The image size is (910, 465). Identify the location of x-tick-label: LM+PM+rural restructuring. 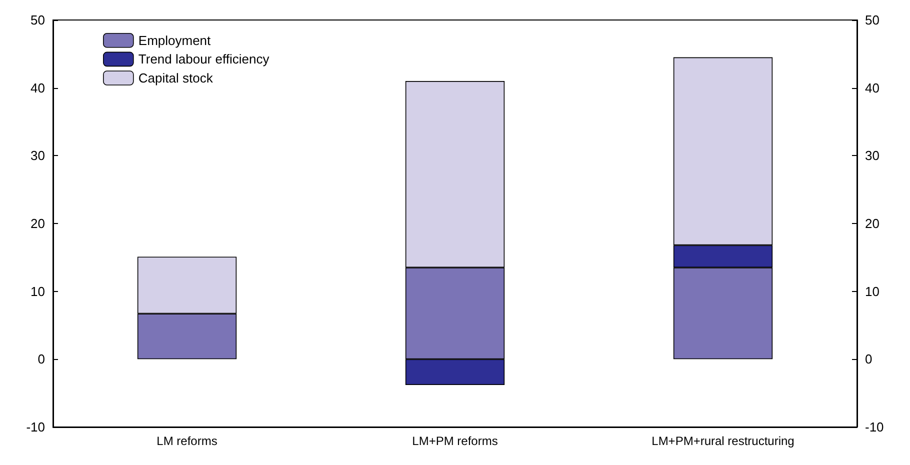
(723, 441).